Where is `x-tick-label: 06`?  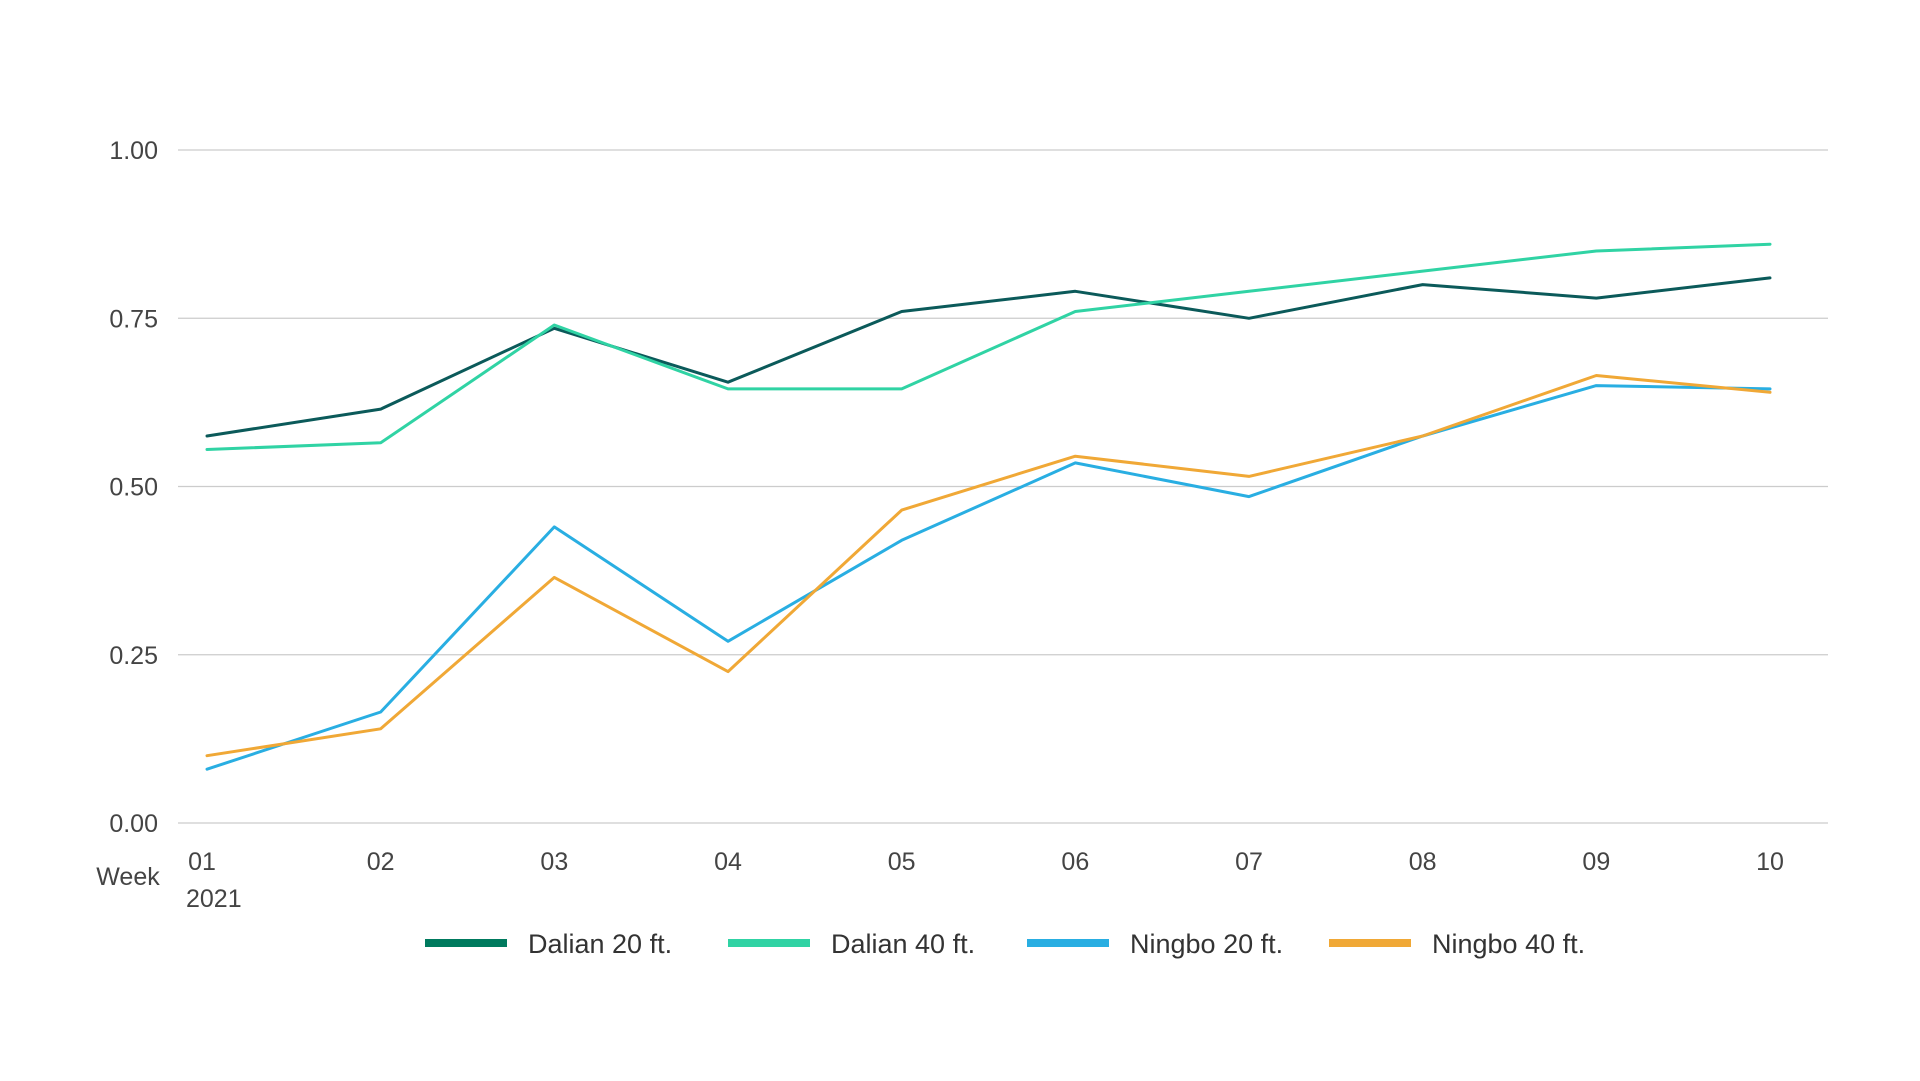
x-tick-label: 06 is located at coordinates (1075, 862).